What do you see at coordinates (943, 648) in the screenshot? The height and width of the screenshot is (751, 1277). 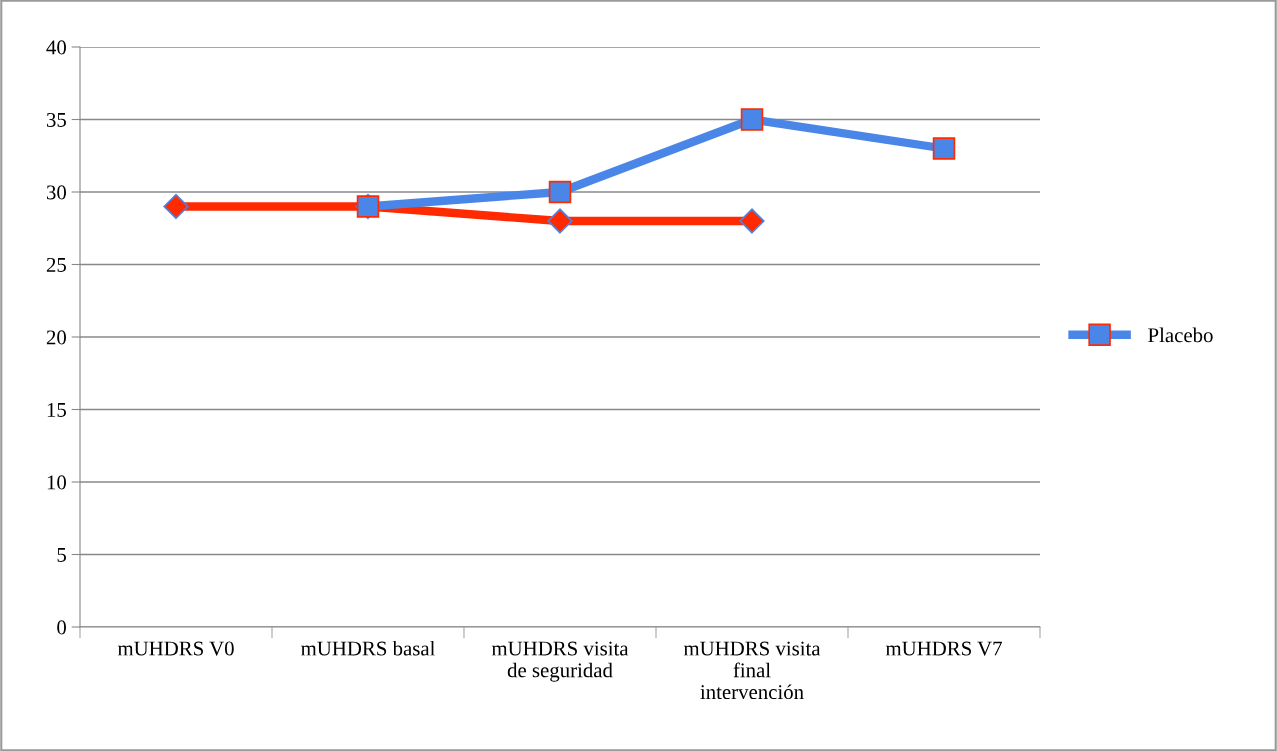 I see `x-tick-label: mUHDRS V7` at bounding box center [943, 648].